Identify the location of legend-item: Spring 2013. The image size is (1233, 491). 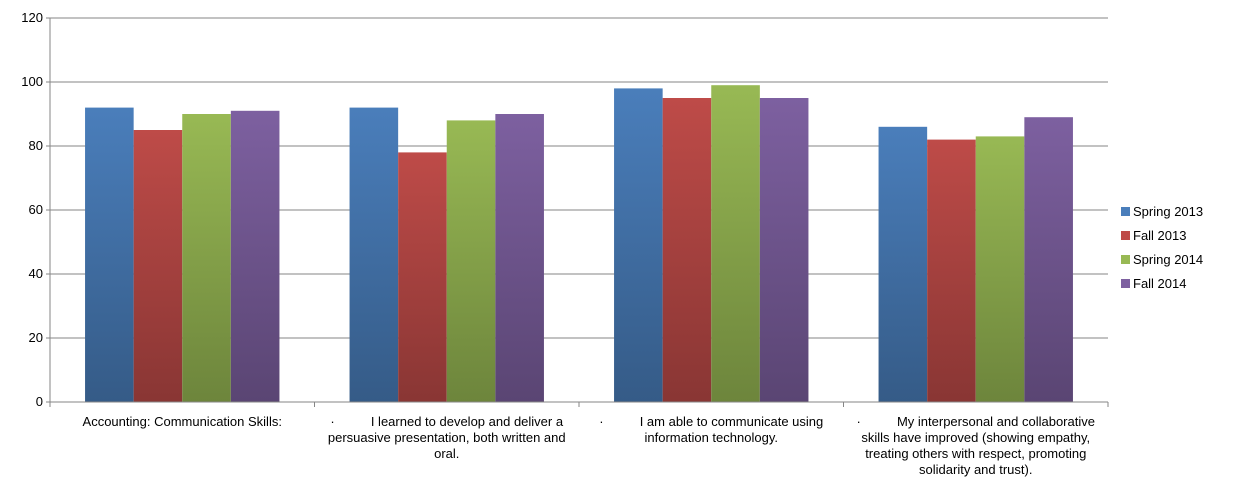
(1162, 211).